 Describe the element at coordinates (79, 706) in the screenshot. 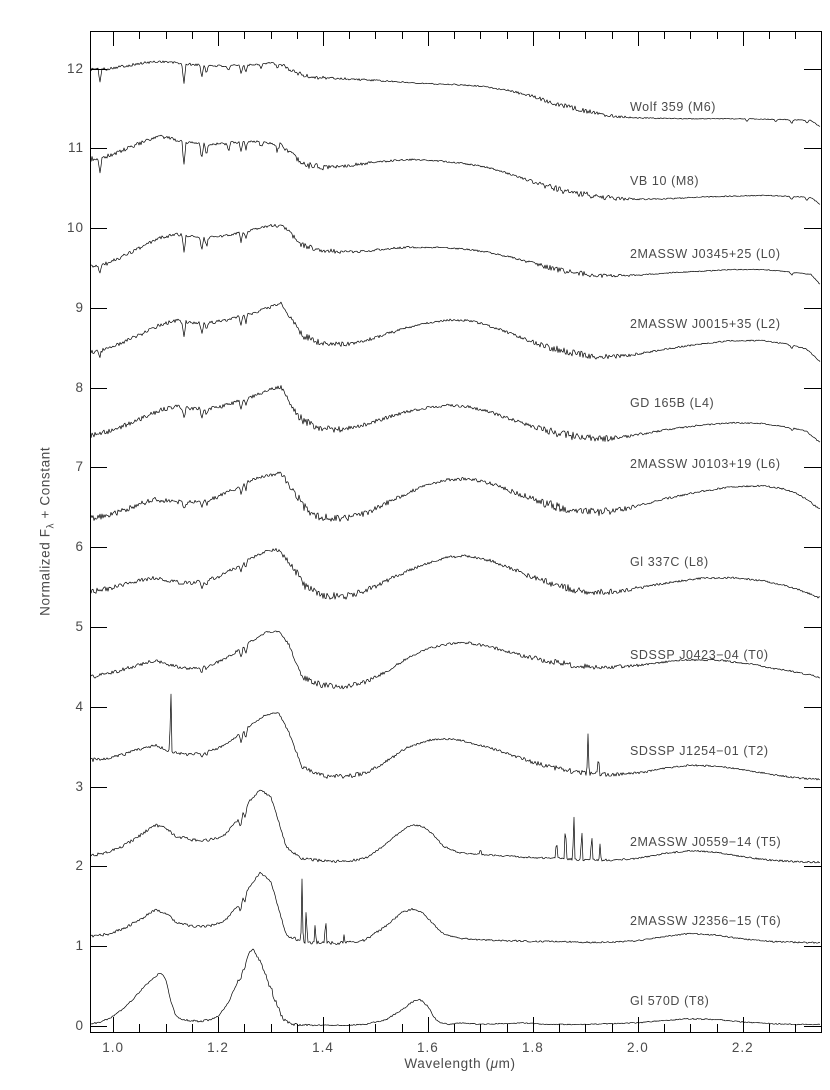

I see `y-tick-label: 4` at that location.